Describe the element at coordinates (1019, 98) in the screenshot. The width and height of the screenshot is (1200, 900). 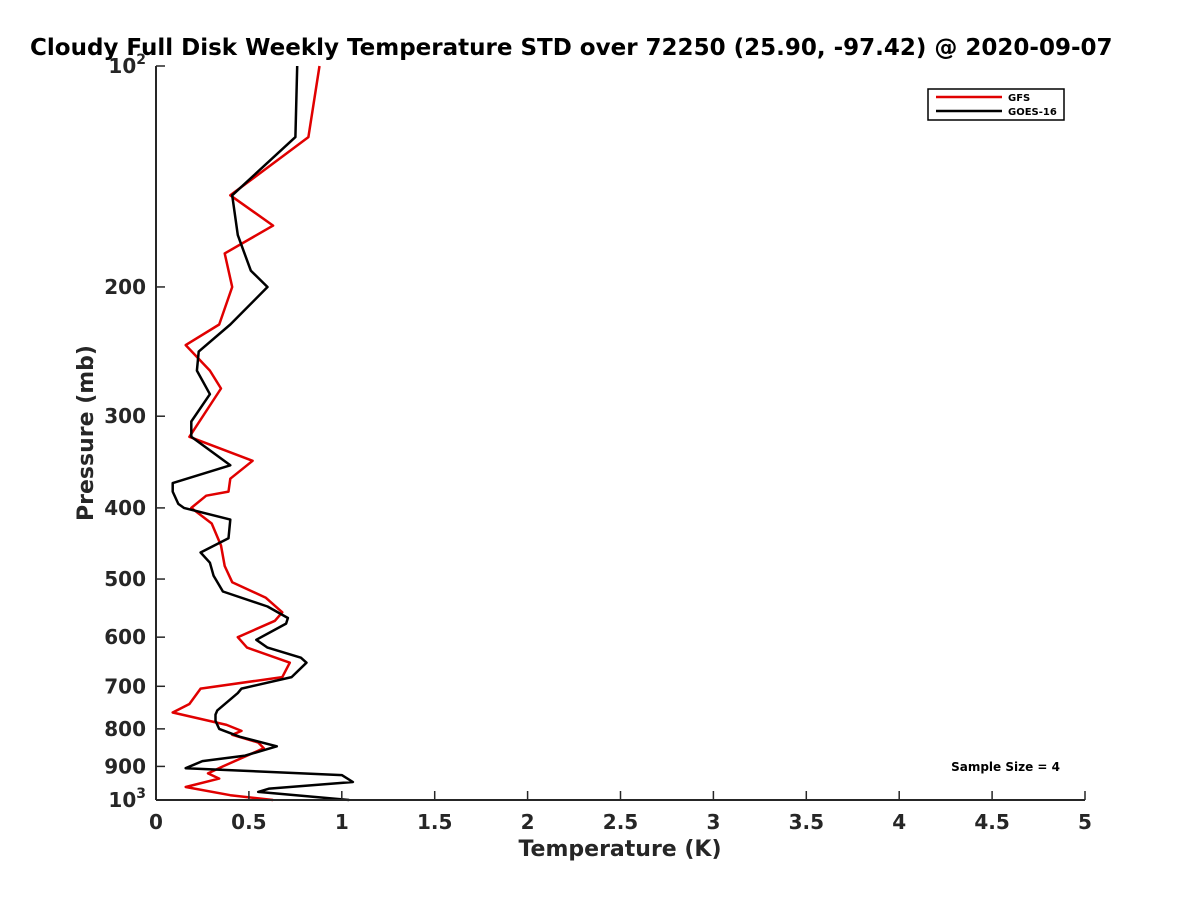
I see `legend-label: GFS` at that location.